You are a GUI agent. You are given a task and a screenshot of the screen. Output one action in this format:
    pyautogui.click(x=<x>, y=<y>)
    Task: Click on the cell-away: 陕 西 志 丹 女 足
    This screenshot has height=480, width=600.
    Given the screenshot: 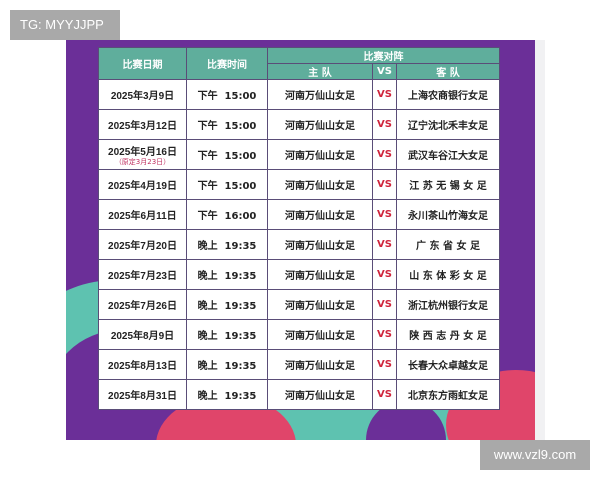 What is the action you would take?
    pyautogui.click(x=448, y=334)
    